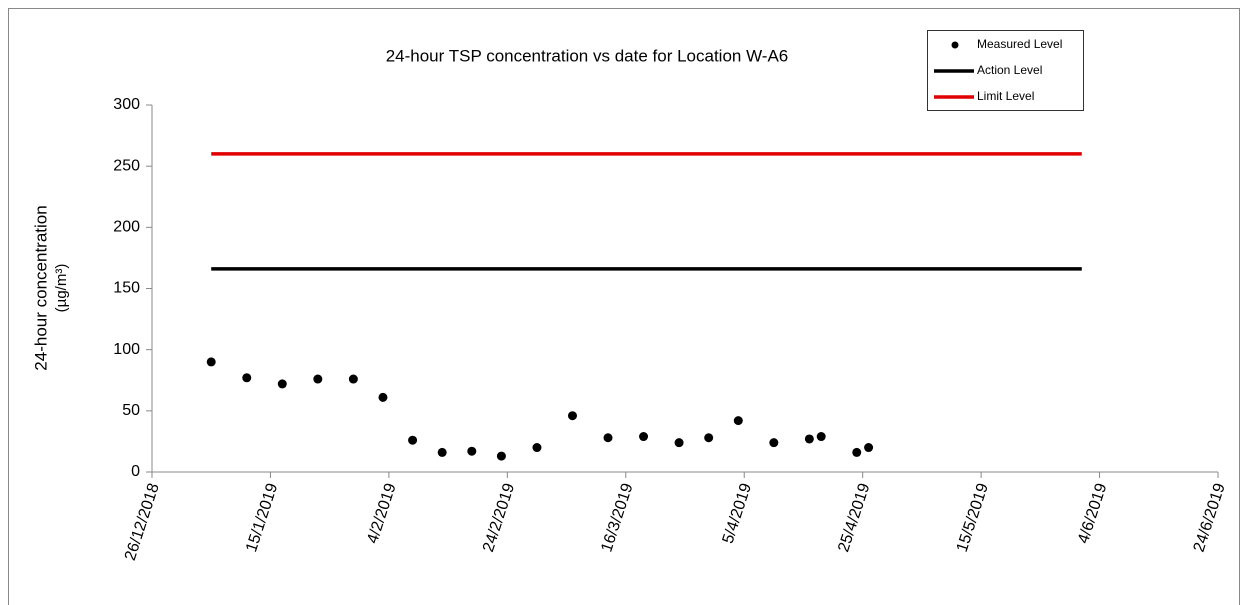 Image resolution: width=1248 pixels, height=605 pixels. Describe the element at coordinates (61, 288) in the screenshot. I see `y-axis-label: (µg/m³)` at that location.